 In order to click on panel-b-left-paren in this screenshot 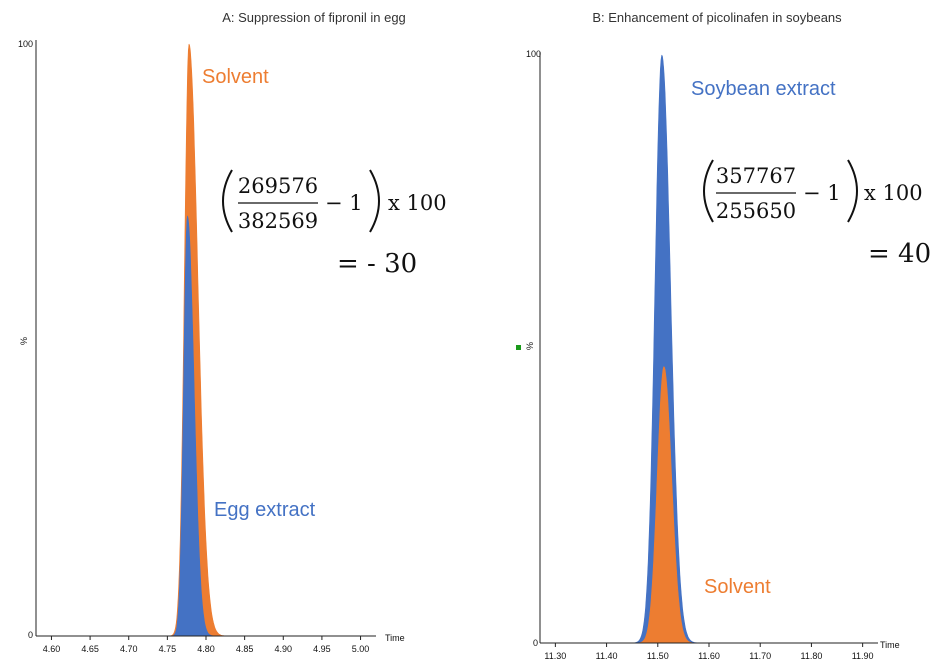, I will do `click(708, 191)`.